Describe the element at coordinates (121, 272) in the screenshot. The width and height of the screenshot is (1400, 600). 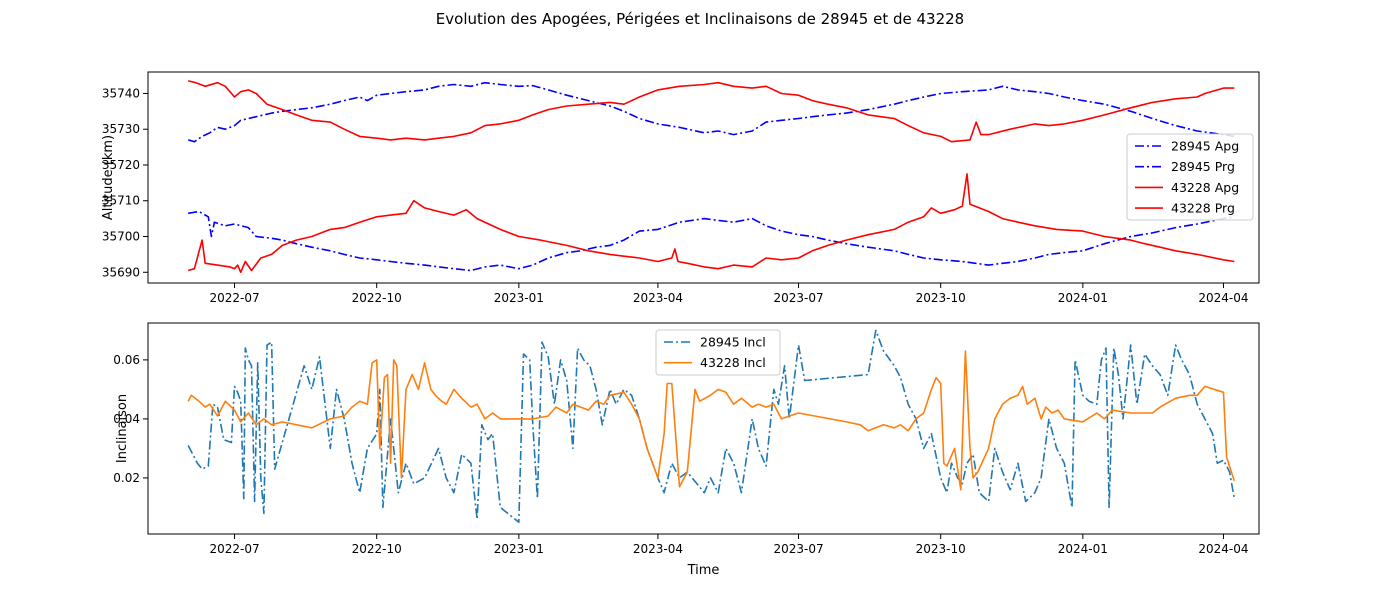
I see `y-tick-label: 35690` at that location.